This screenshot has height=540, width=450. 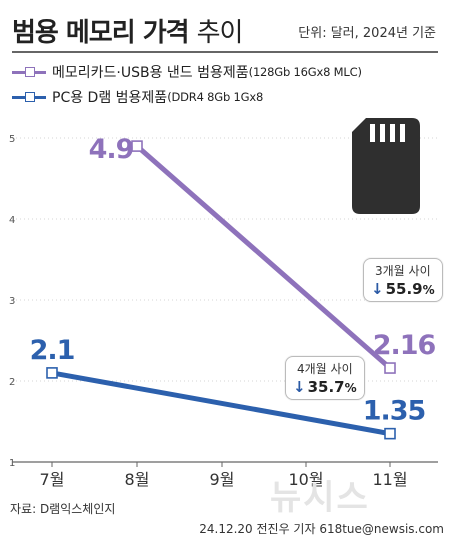 I want to click on y-tick-label: 2, so click(x=12, y=382).